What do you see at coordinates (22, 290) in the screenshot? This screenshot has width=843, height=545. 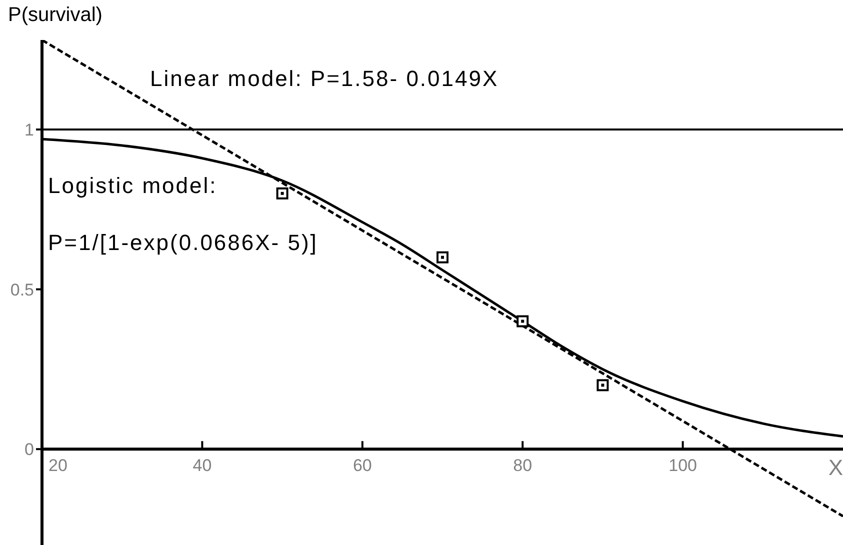 I see `y-tick-label: 0.5` at bounding box center [22, 290].